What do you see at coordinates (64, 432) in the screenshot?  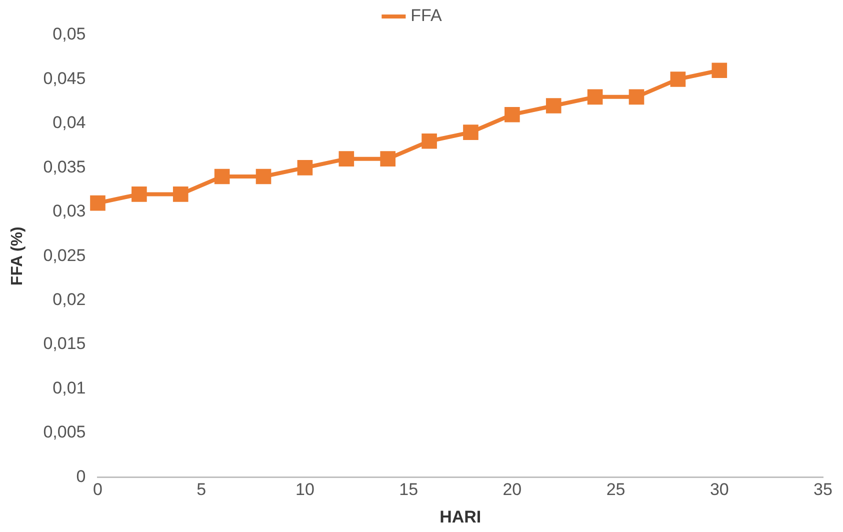 I see `y-tick-label: 0,005` at bounding box center [64, 432].